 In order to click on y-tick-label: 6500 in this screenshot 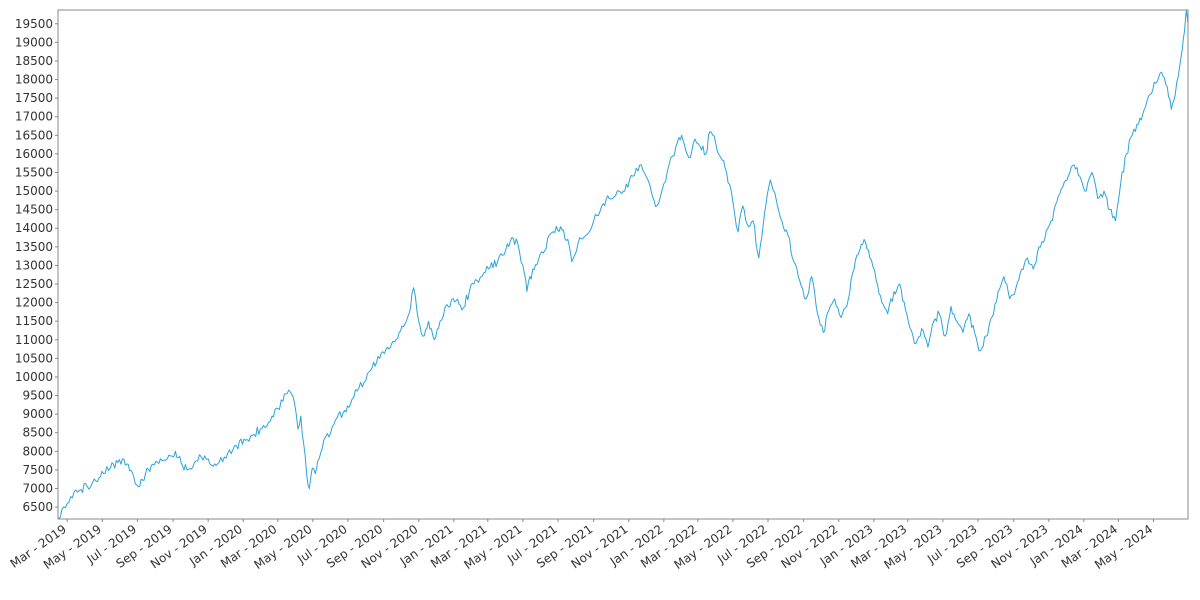, I will do `click(37, 507)`.